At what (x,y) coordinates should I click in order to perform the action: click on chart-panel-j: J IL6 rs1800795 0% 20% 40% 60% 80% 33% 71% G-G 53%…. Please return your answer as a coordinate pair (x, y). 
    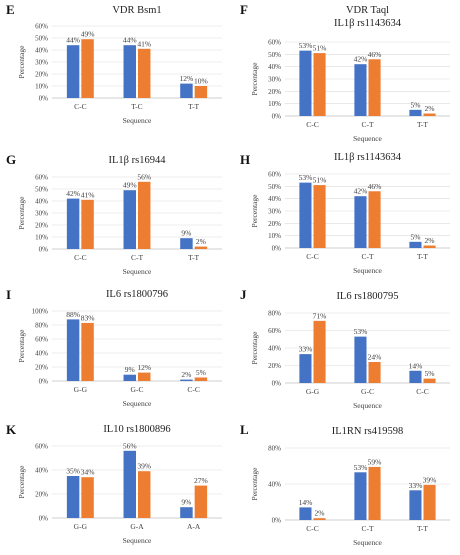
    Looking at the image, I should click on (345, 348).